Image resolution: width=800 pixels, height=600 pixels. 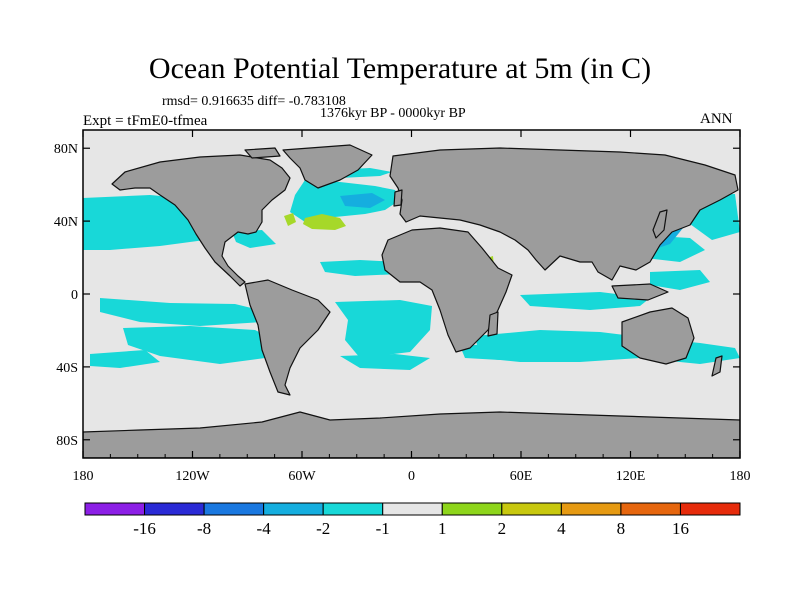 What do you see at coordinates (362, 200) in the screenshot?
I see `labrador-deep-cool-patch` at bounding box center [362, 200].